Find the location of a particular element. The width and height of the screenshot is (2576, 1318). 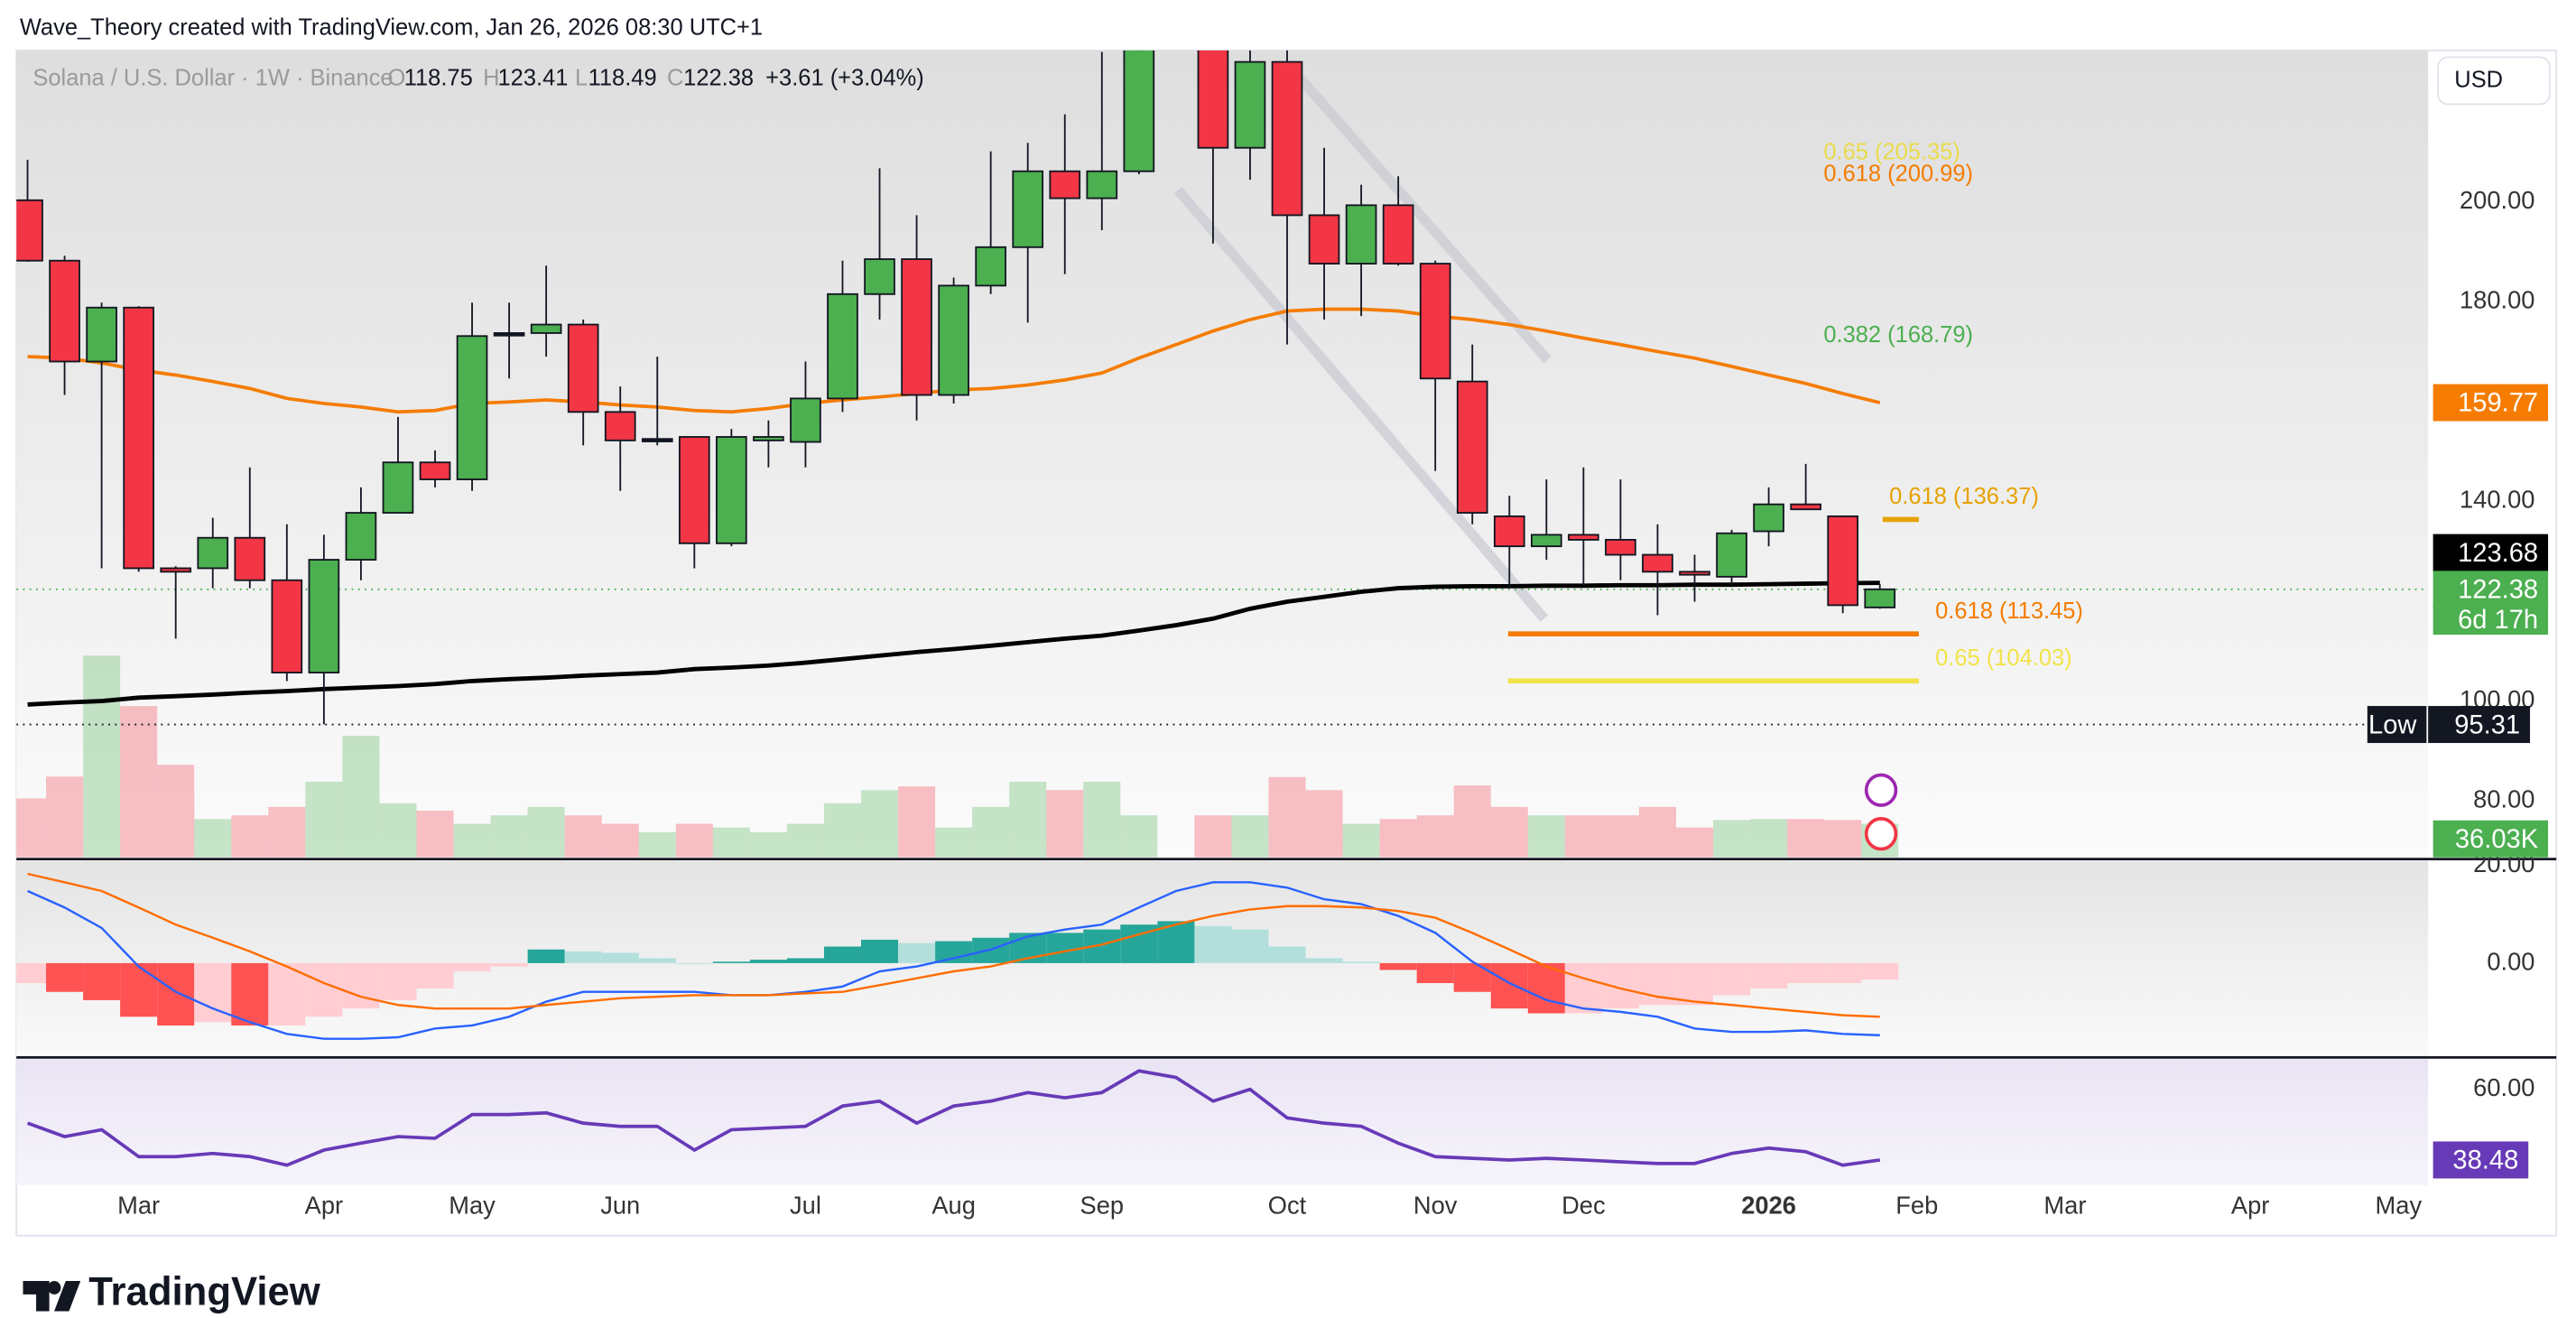

low-label-bg is located at coordinates (2397, 725).